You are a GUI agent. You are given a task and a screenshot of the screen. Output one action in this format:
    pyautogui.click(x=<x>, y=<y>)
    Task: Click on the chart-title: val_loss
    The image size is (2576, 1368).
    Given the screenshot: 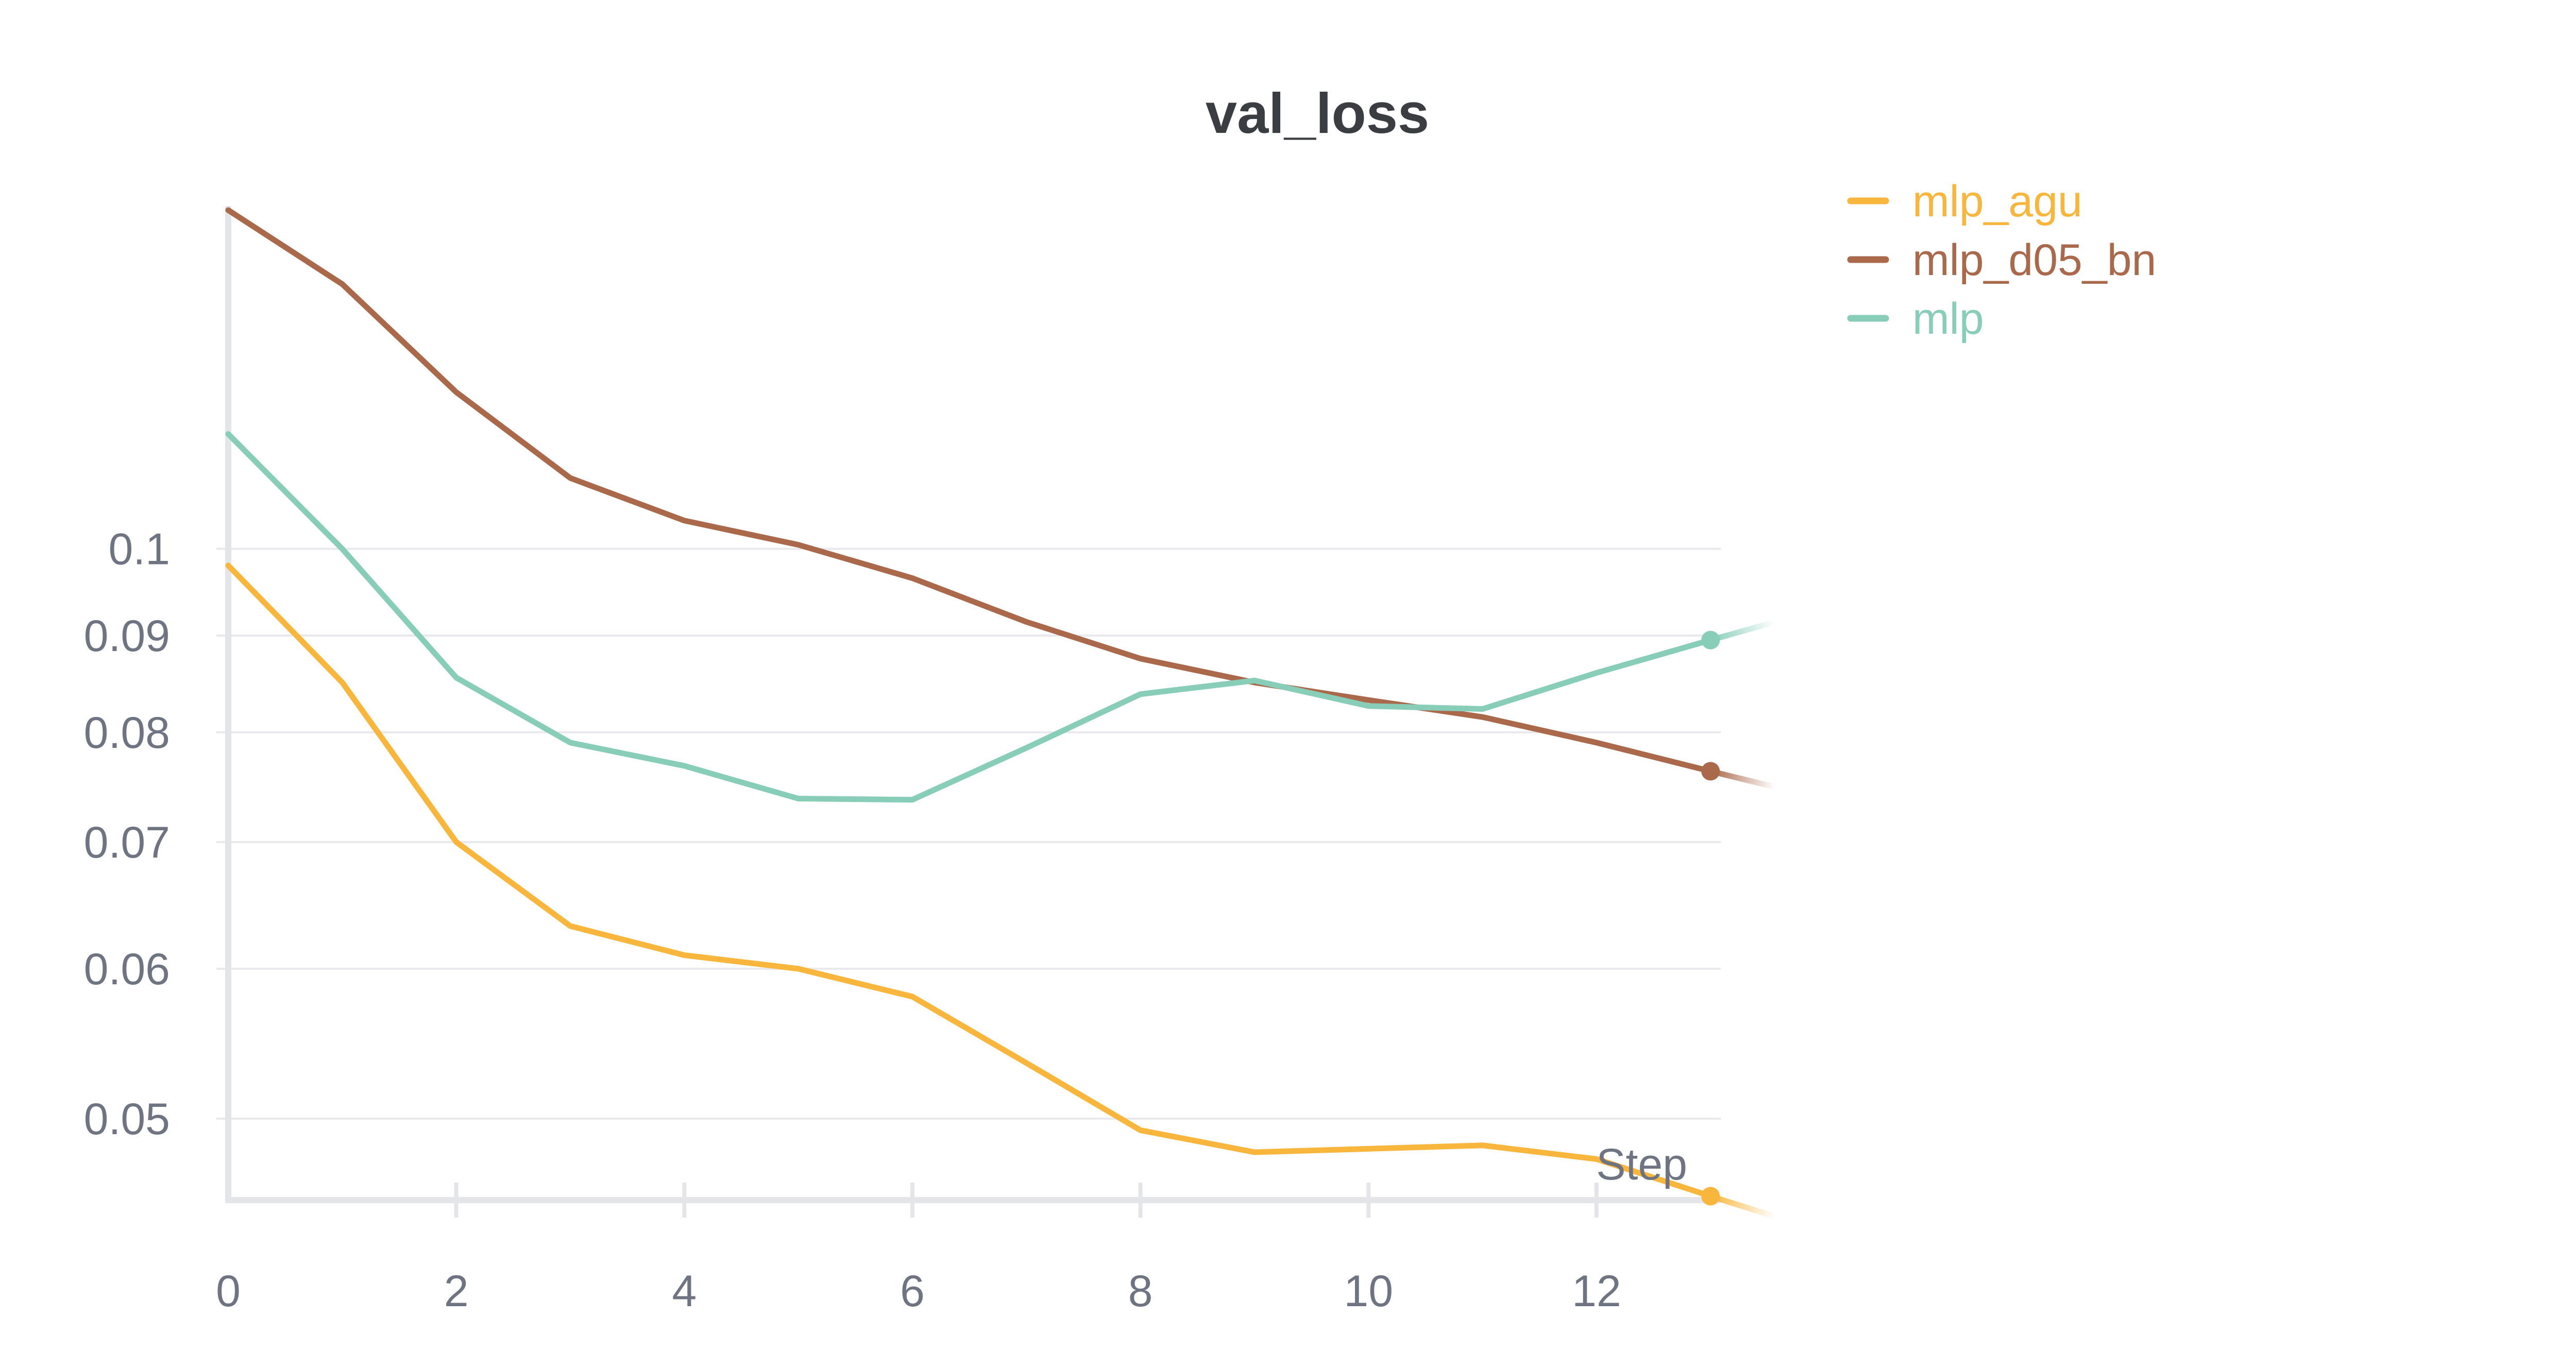 What is the action you would take?
    pyautogui.click(x=1318, y=113)
    